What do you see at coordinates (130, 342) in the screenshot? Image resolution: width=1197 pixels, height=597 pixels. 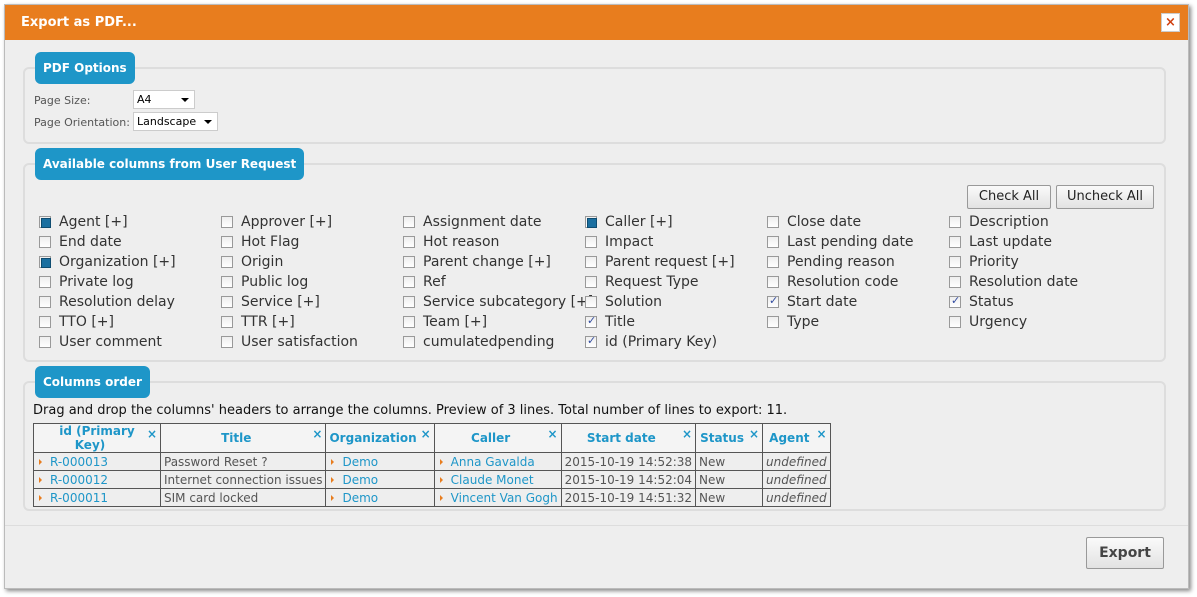 I see `column-checkbox-item: User comment` at bounding box center [130, 342].